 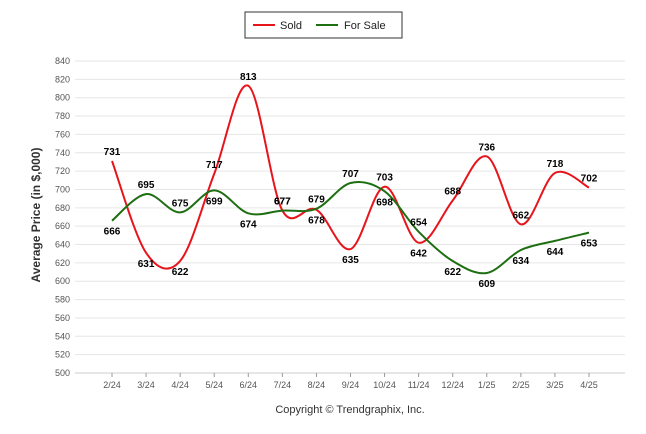 What do you see at coordinates (112, 152) in the screenshot?
I see `sold-data-label: 731` at bounding box center [112, 152].